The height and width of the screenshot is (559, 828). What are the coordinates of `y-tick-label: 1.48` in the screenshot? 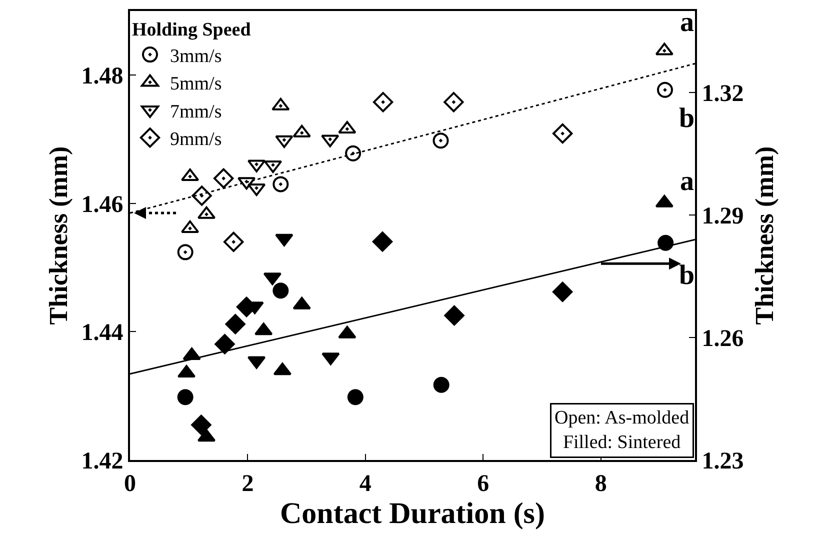 It's located at (102, 77).